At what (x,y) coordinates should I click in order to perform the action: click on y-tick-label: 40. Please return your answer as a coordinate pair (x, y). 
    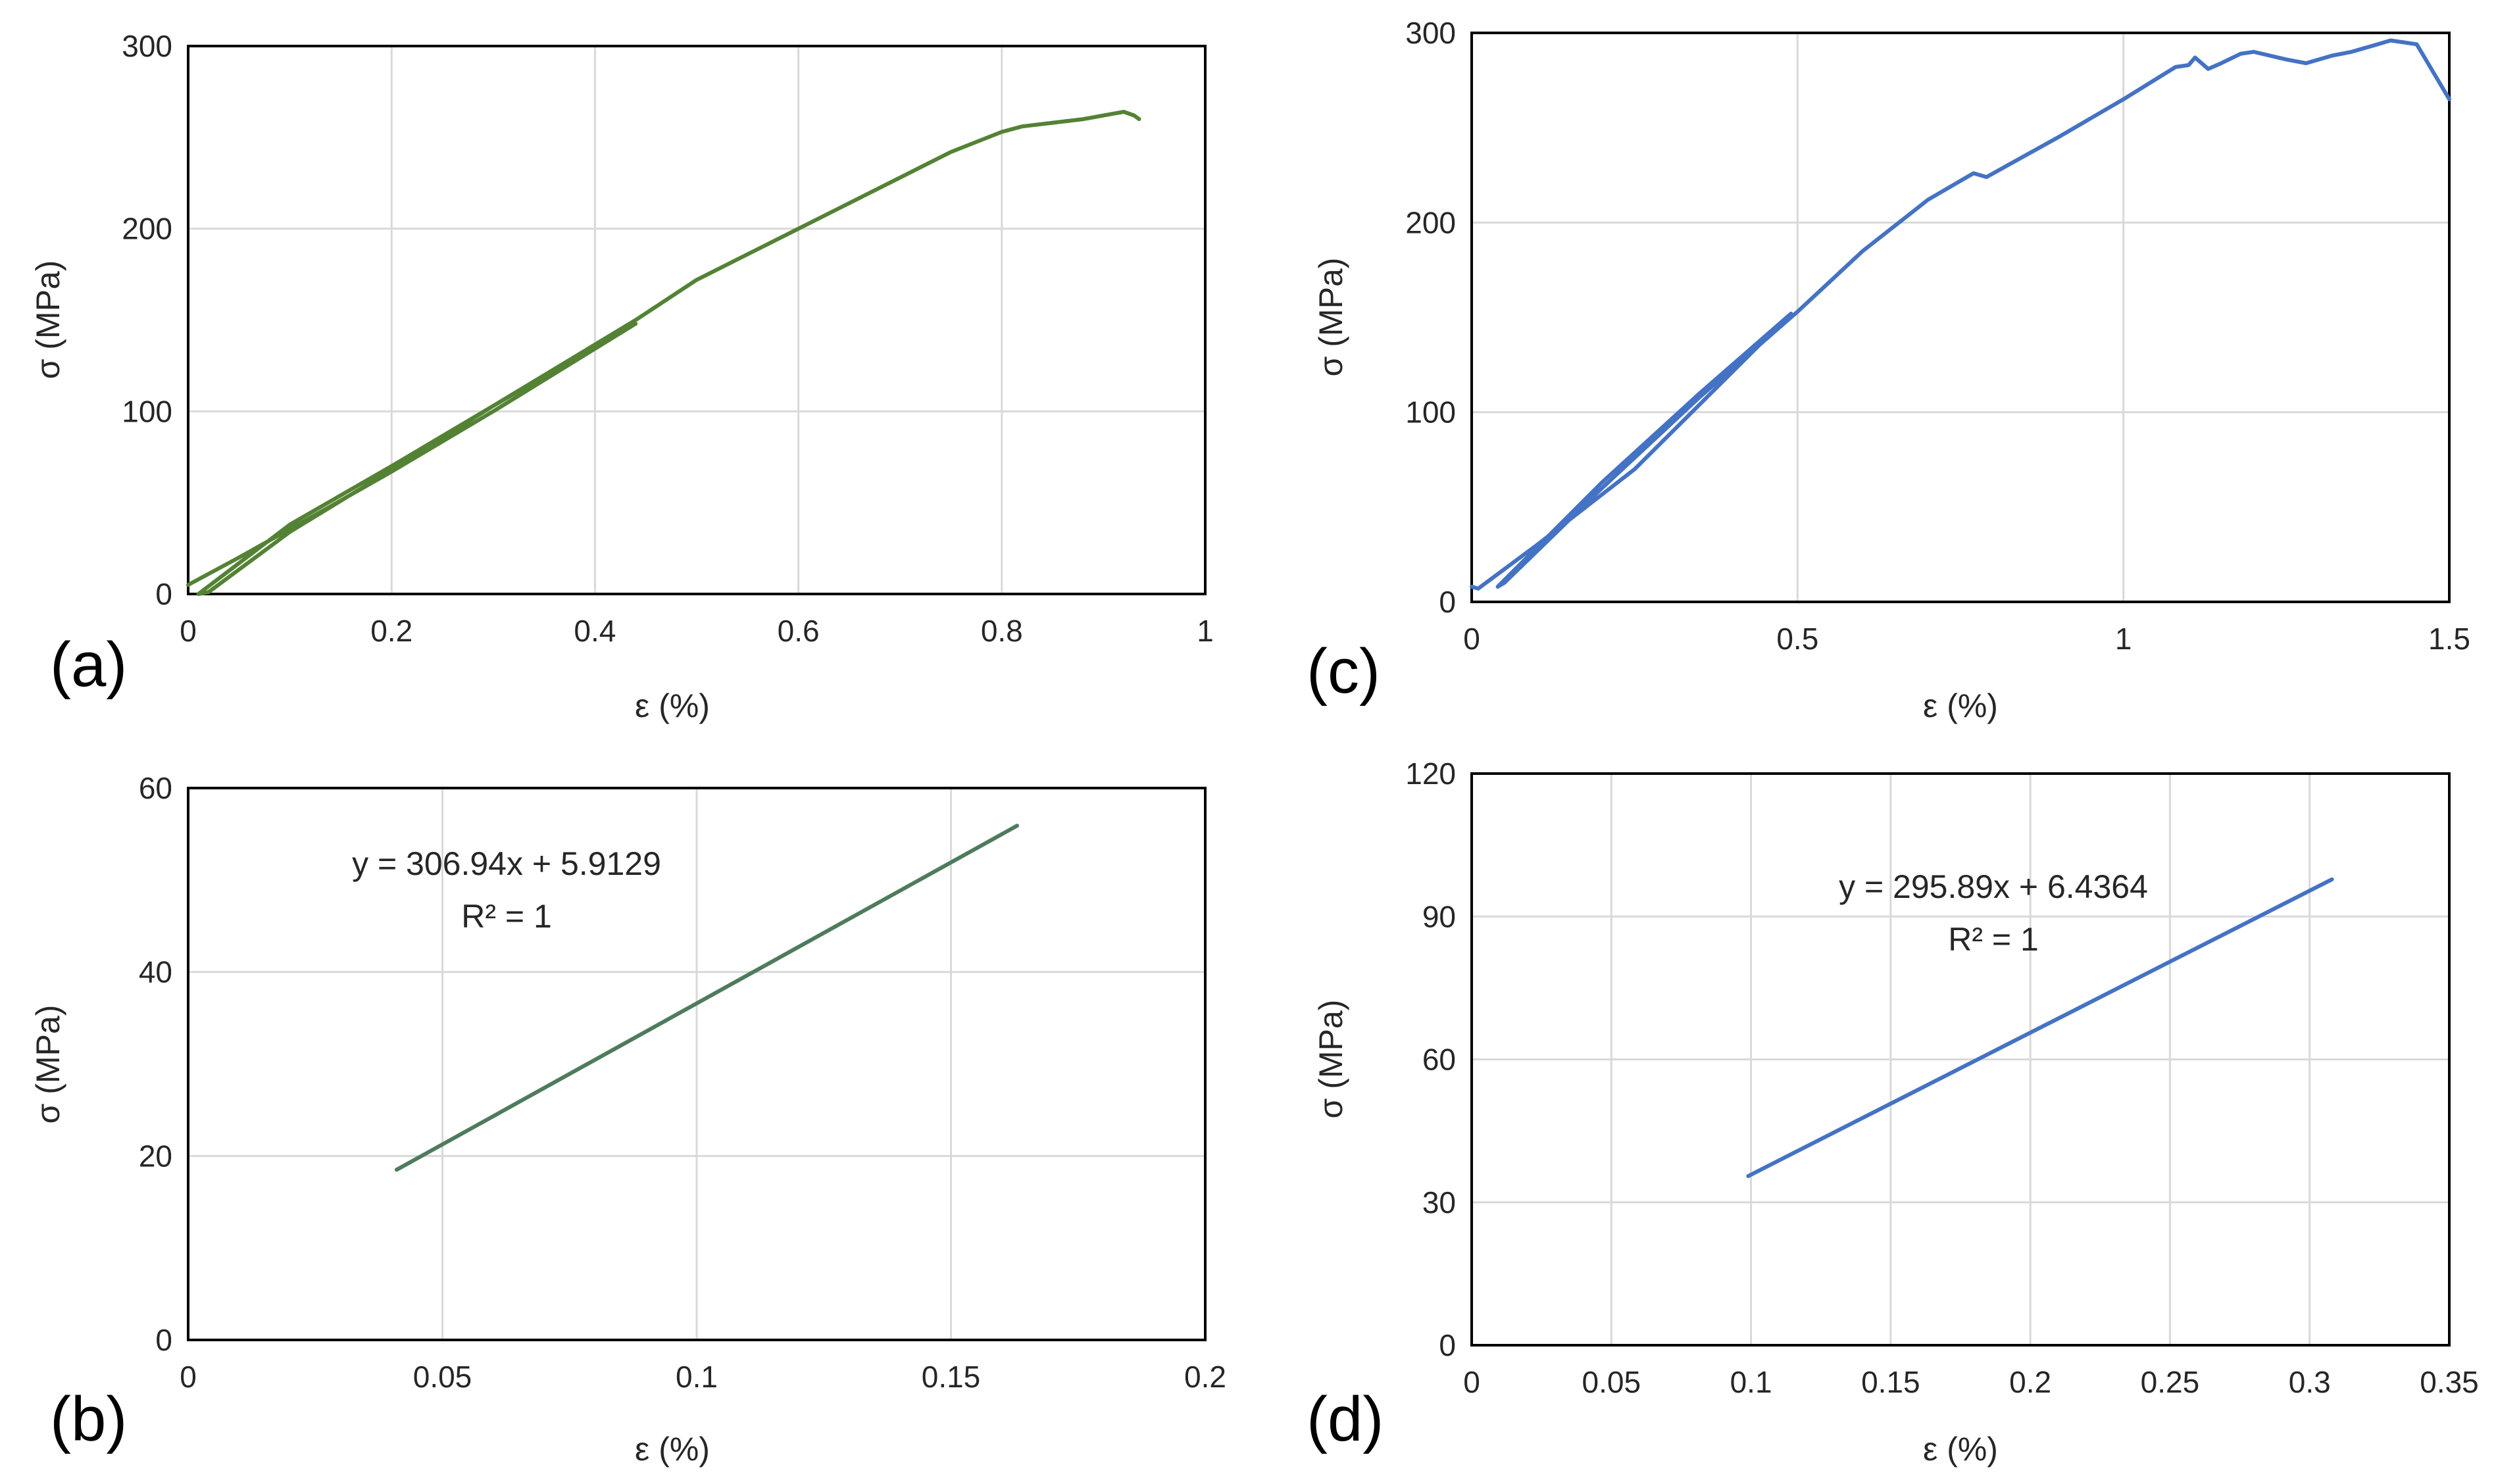
    Looking at the image, I should click on (155, 972).